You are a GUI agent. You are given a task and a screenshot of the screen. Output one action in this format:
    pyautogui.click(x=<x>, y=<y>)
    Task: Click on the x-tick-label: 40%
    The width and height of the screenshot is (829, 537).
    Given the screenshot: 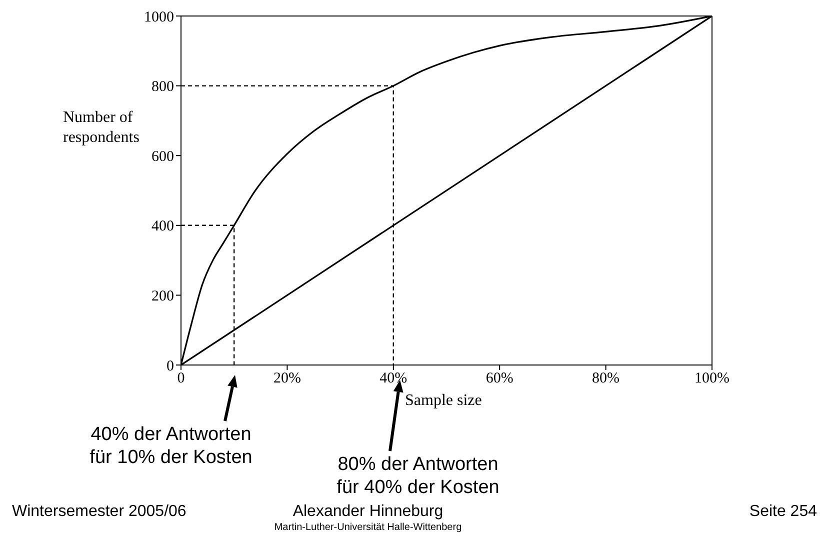 What is the action you would take?
    pyautogui.click(x=394, y=378)
    